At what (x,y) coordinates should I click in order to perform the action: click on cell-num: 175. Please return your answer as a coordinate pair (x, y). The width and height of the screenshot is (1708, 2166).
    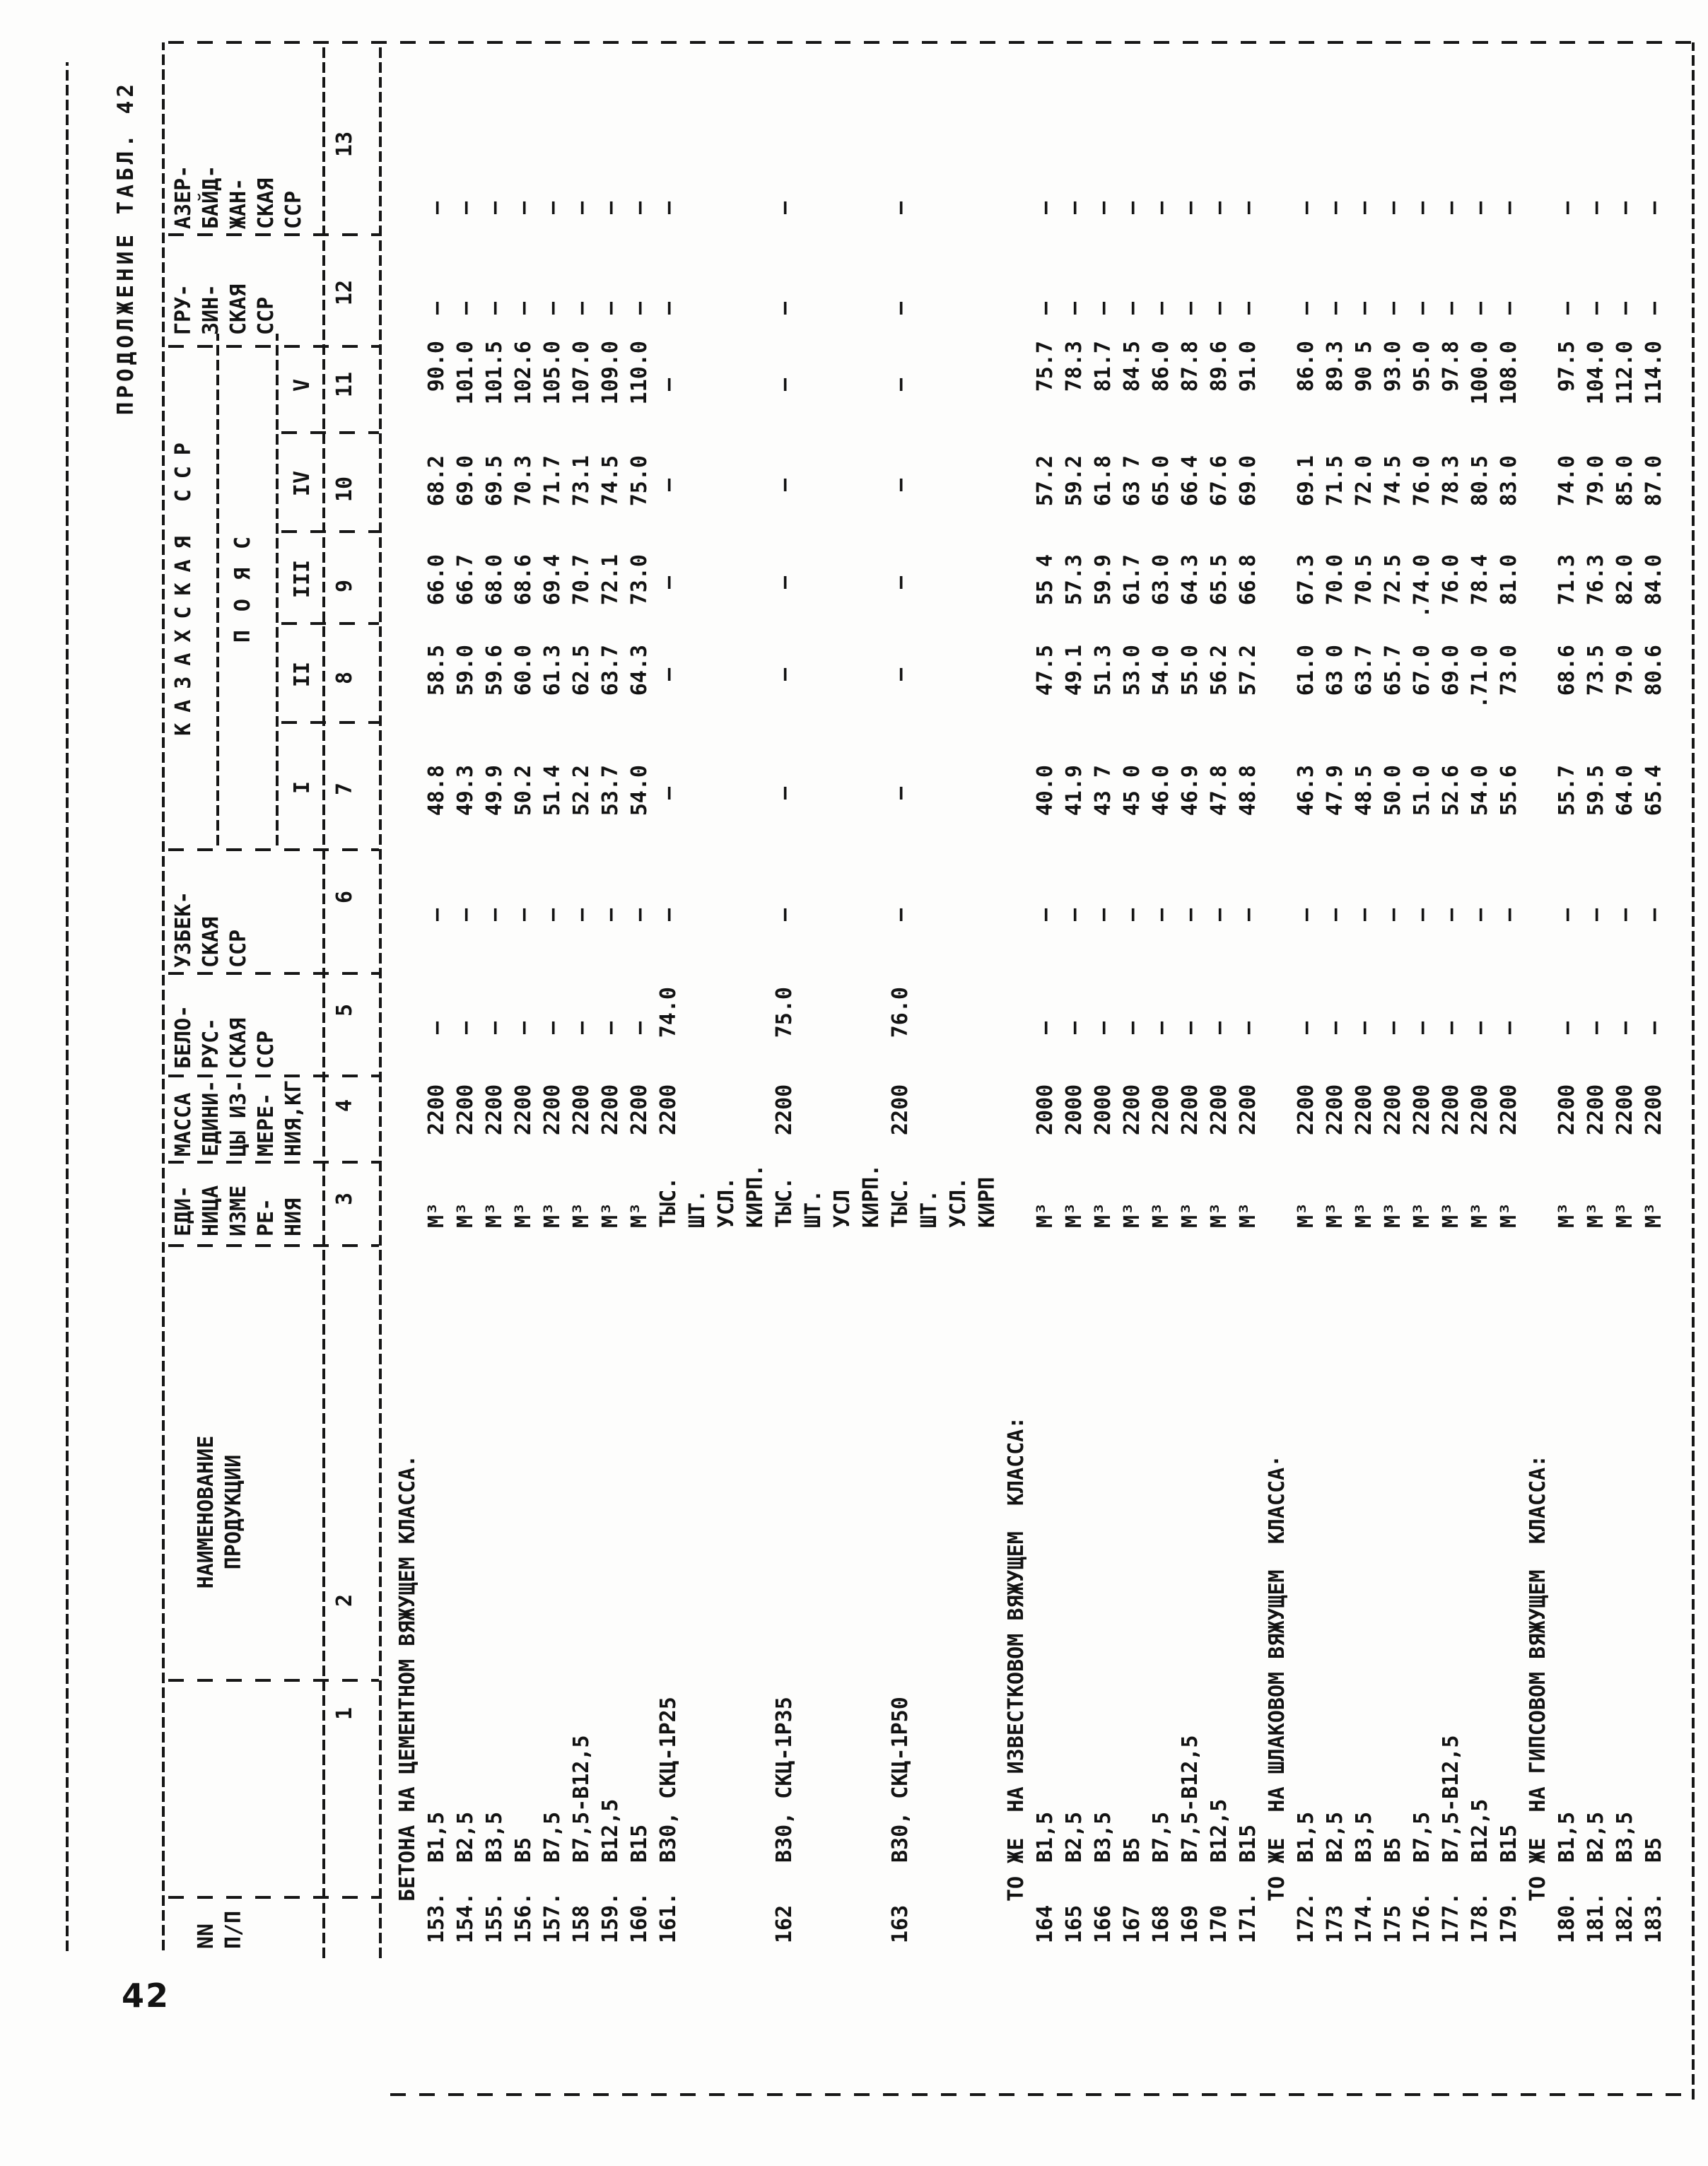
    Looking at the image, I should click on (1393, 1923).